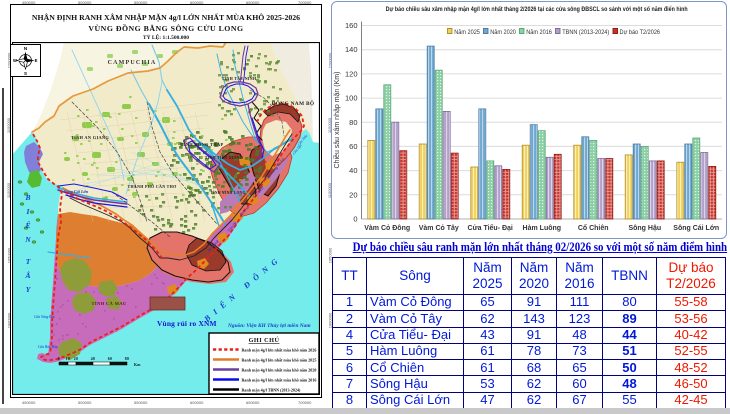 Image resolution: width=730 pixels, height=414 pixels. I want to click on svg-text: Ba Lai, so click(279, 162).